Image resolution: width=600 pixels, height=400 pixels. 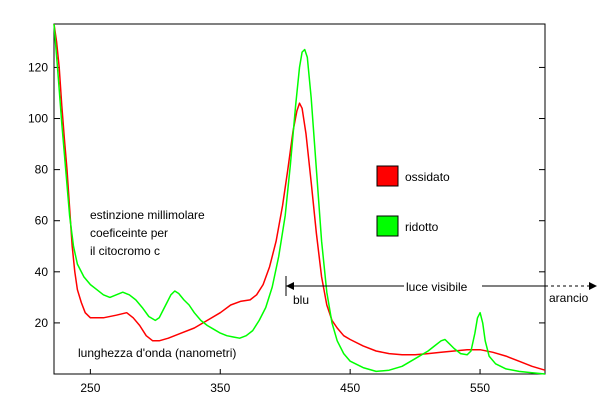 I want to click on y-tick-label: 40, so click(x=42, y=272).